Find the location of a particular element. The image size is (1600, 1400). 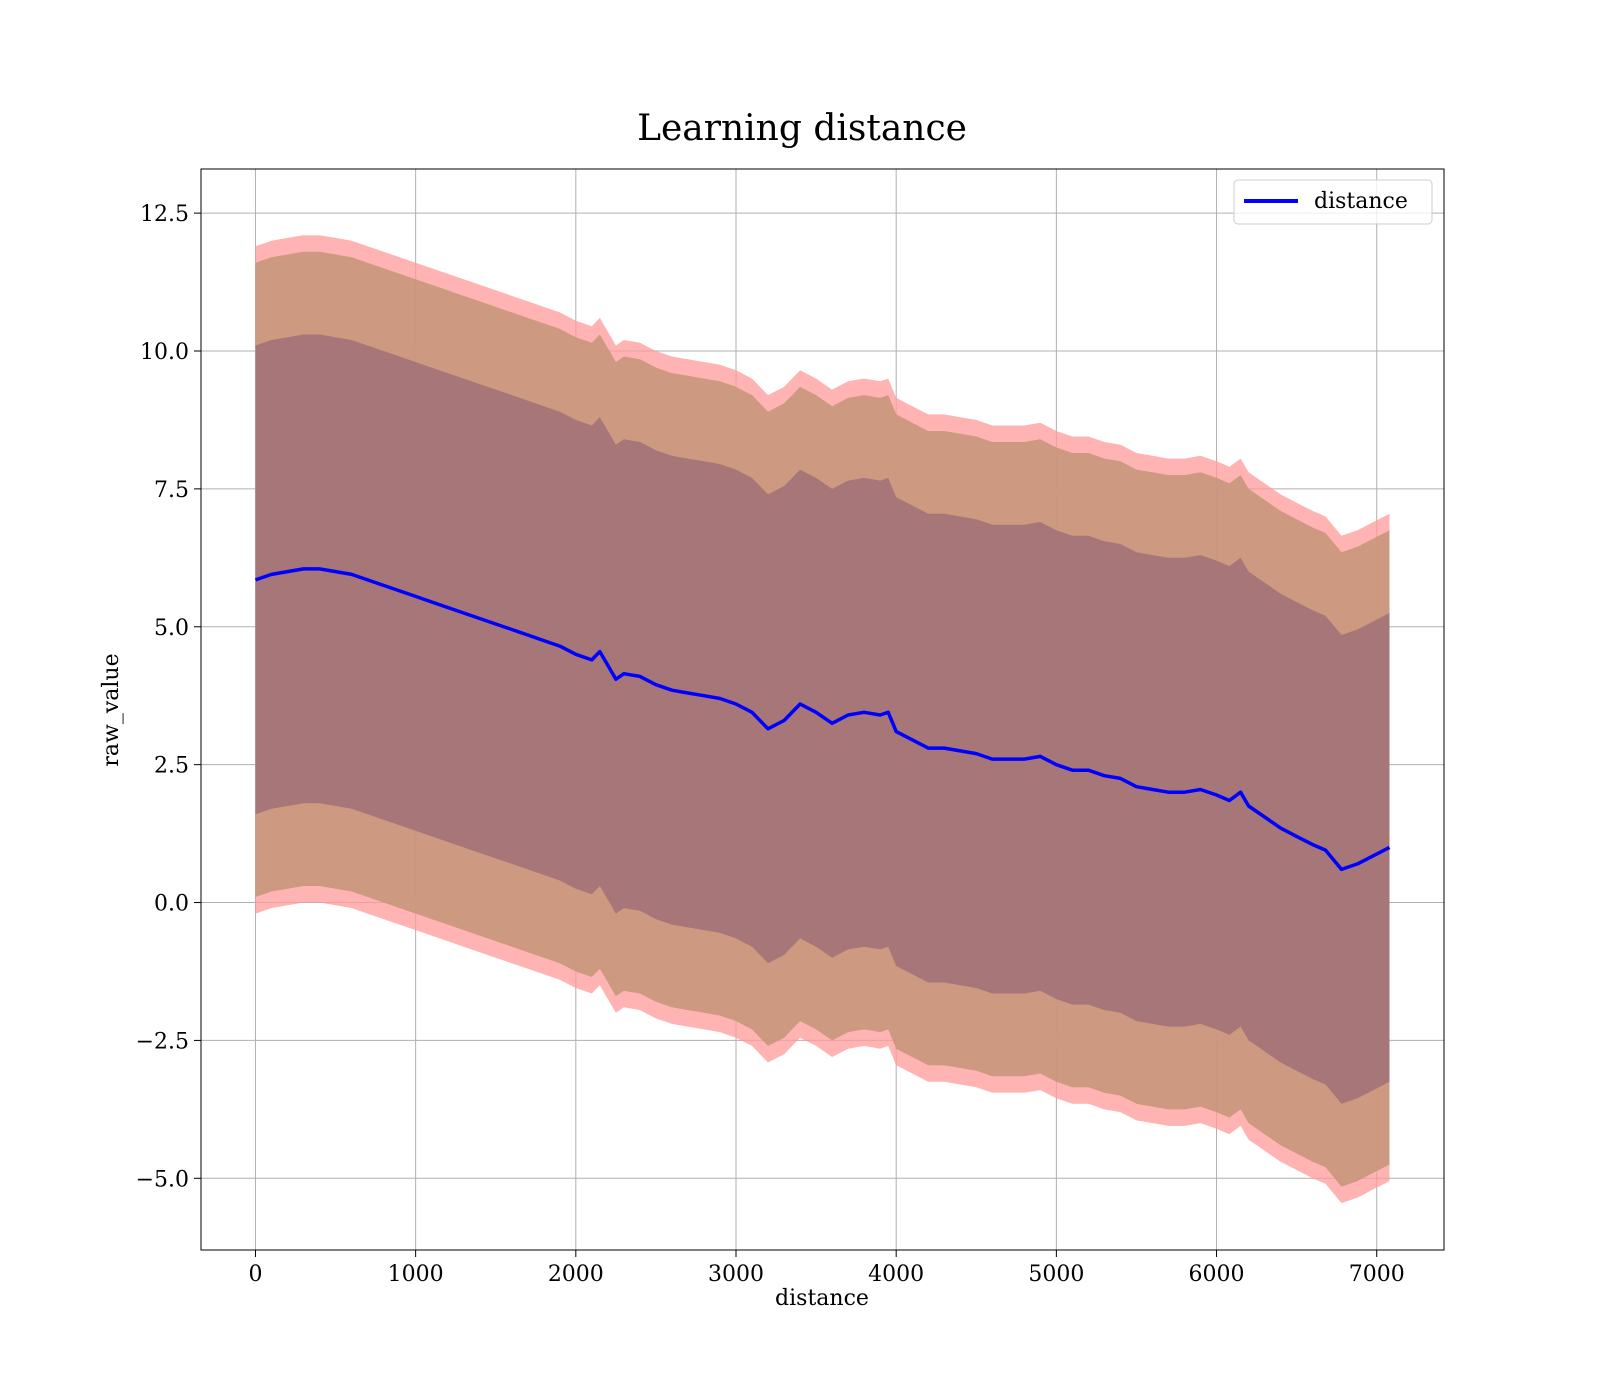

y-tick-label: 10.0 is located at coordinates (164, 352).